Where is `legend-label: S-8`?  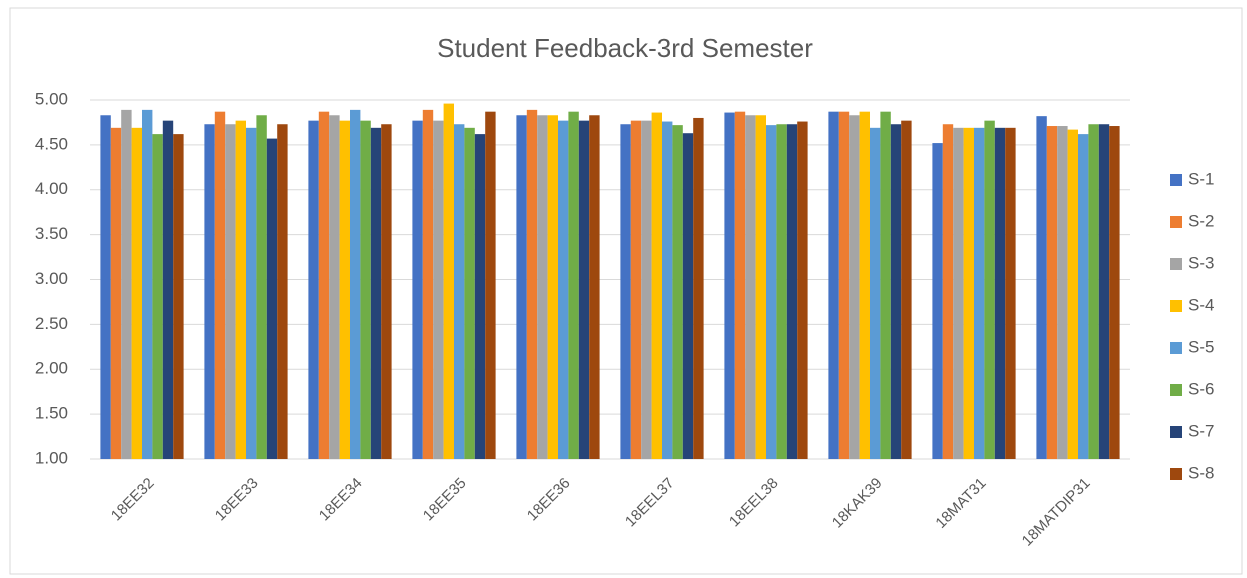 legend-label: S-8 is located at coordinates (1201, 472).